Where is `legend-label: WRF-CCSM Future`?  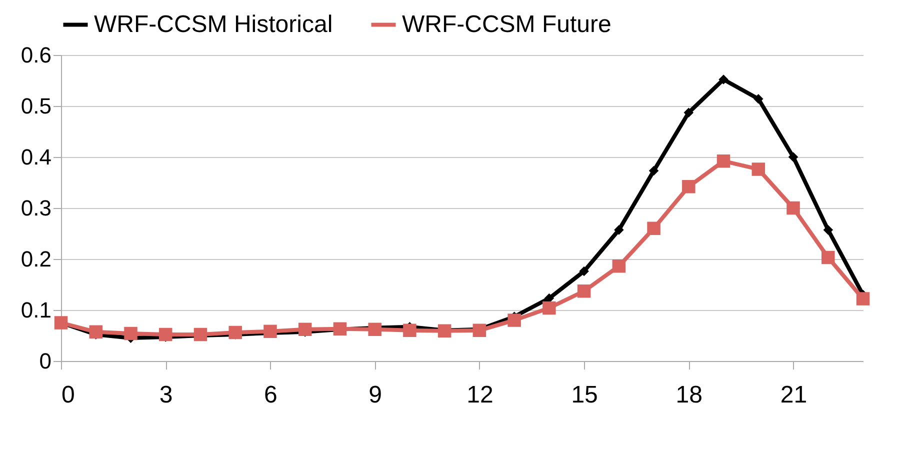 legend-label: WRF-CCSM Future is located at coordinates (507, 24).